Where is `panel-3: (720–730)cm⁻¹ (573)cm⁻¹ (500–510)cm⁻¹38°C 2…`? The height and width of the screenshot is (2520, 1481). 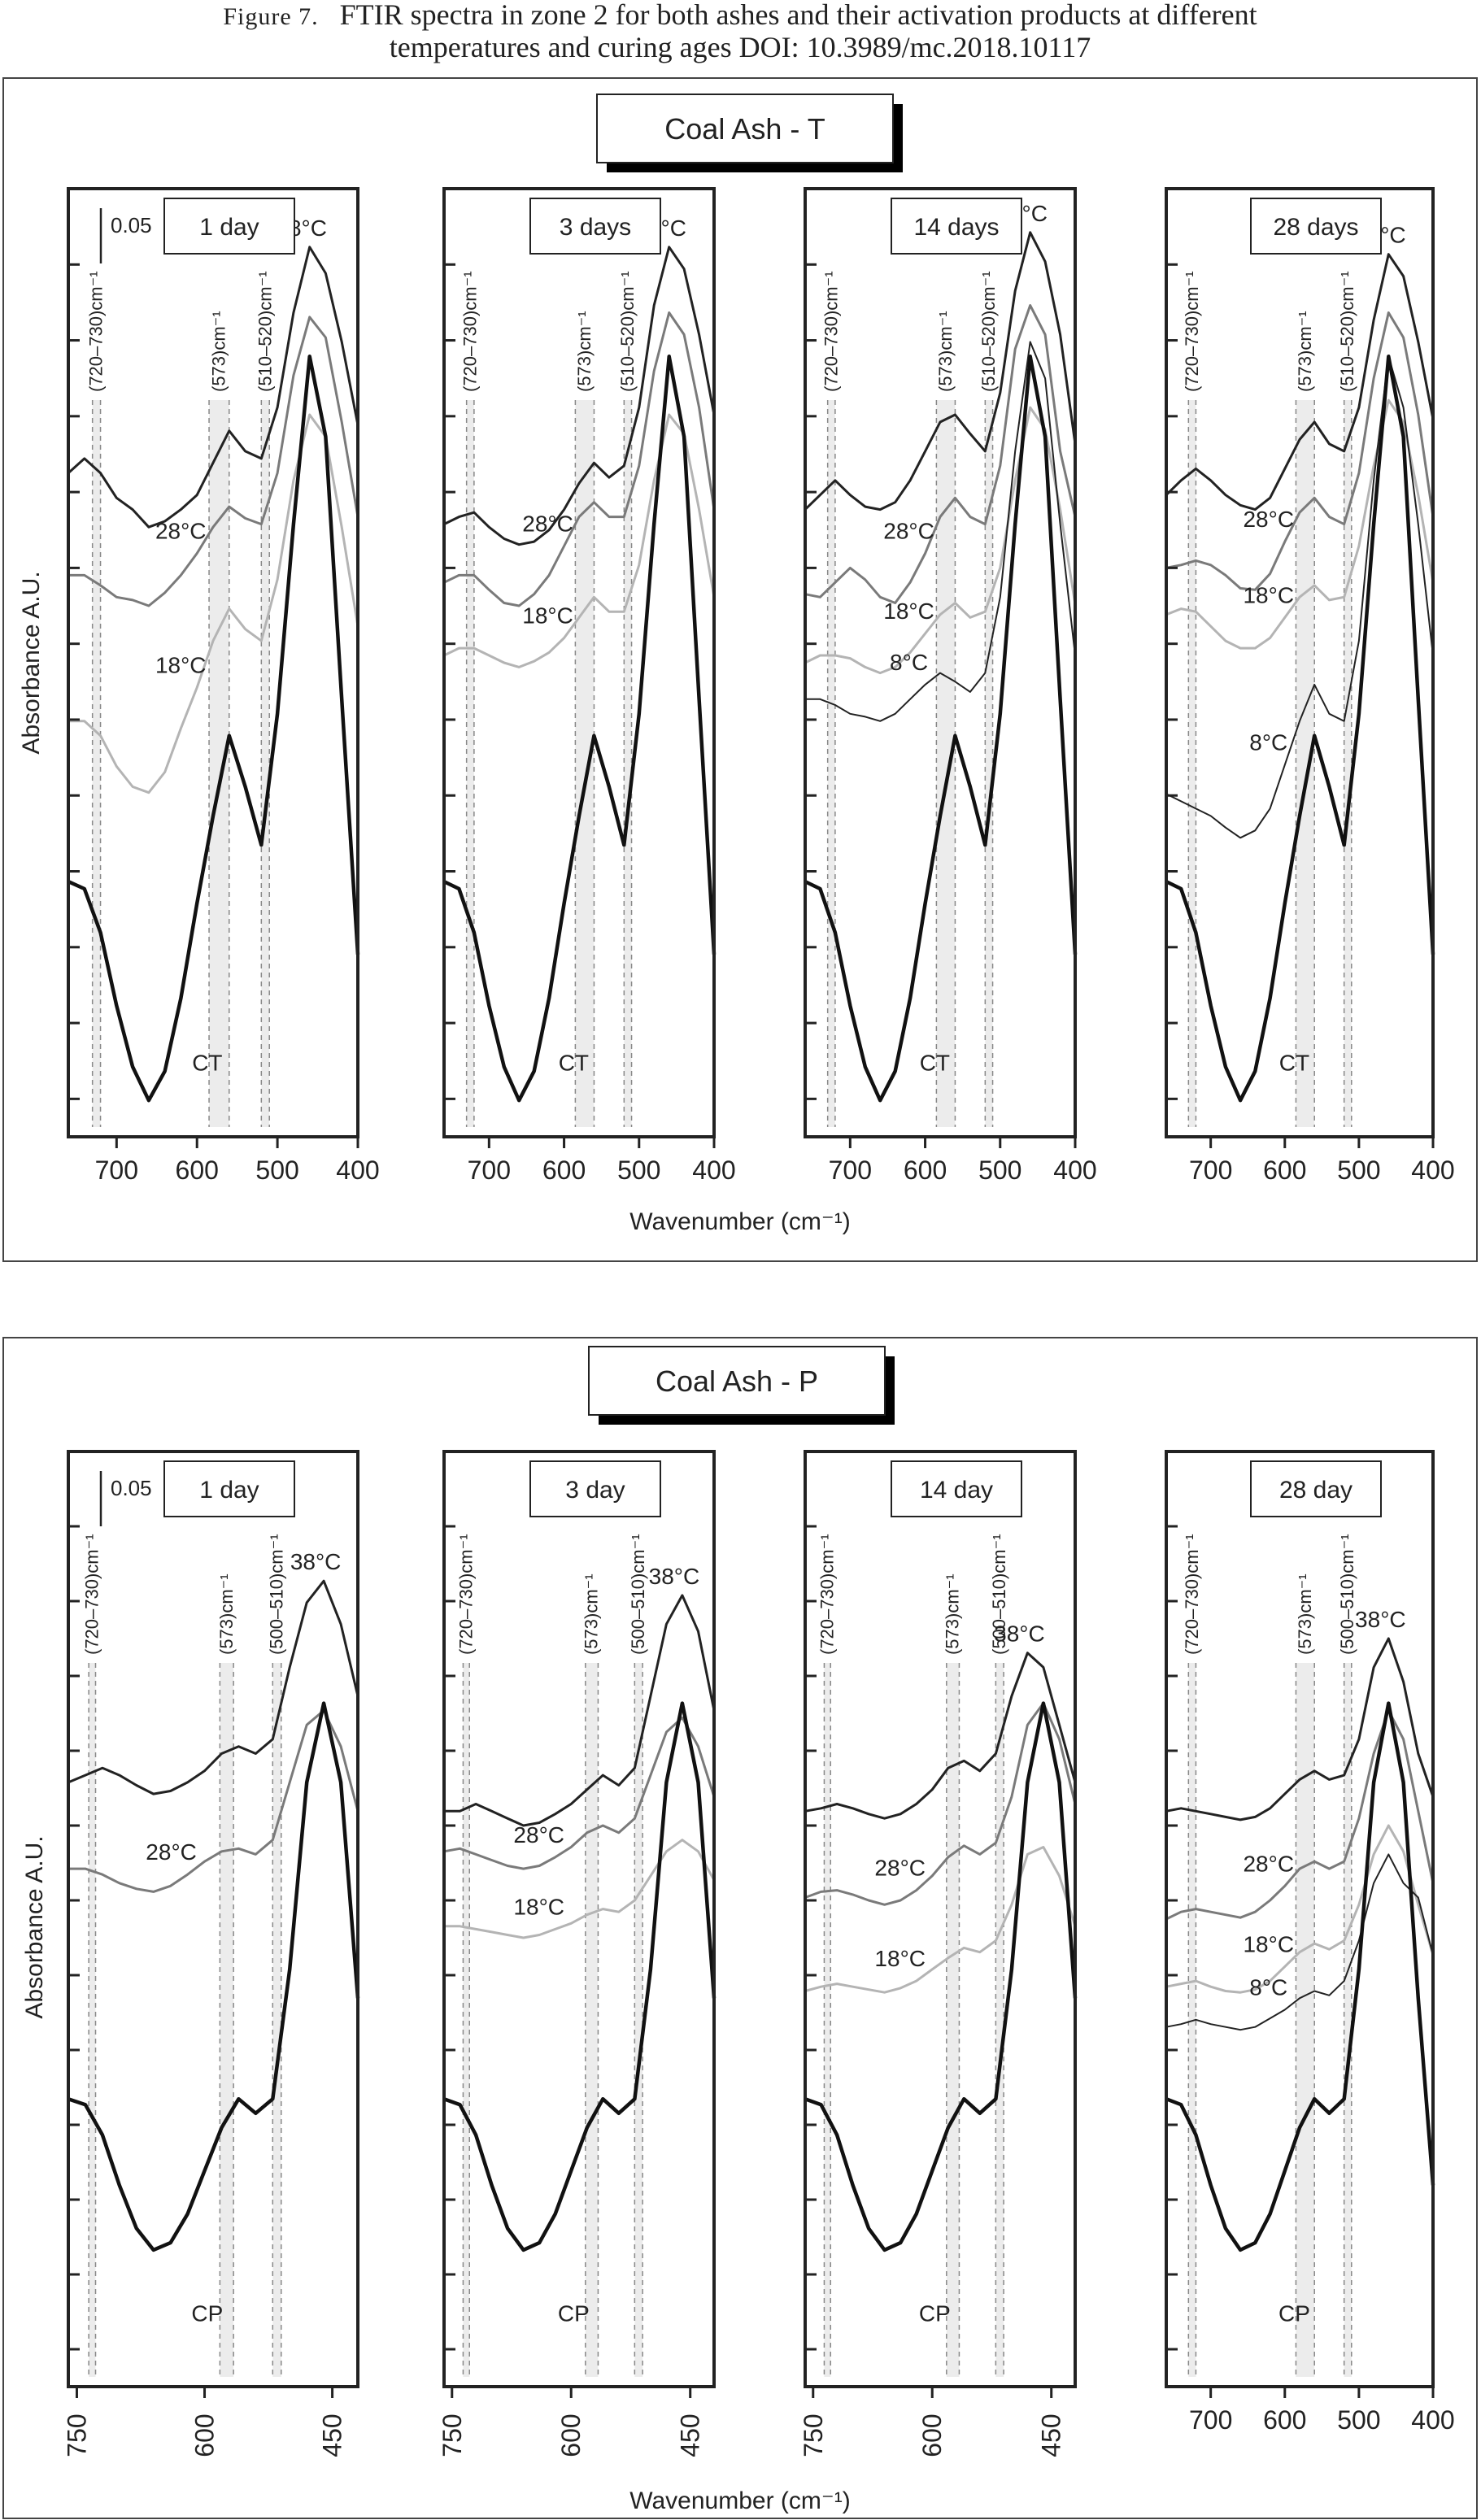
panel-3: (720–730)cm⁻¹ (573)cm⁻¹ (500–510)cm⁻¹38°C 2… is located at coordinates (939, 1953).